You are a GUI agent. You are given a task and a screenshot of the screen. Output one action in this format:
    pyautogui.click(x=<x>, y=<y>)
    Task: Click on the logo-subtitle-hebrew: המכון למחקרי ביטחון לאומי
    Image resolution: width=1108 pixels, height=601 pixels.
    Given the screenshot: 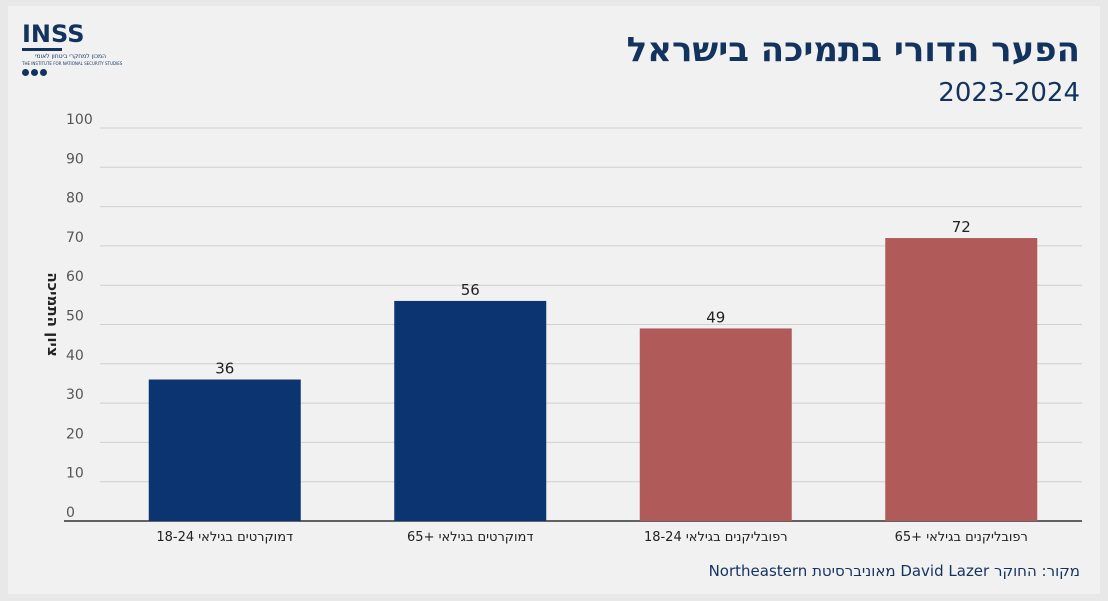 What is the action you would take?
    pyautogui.click(x=70, y=56)
    